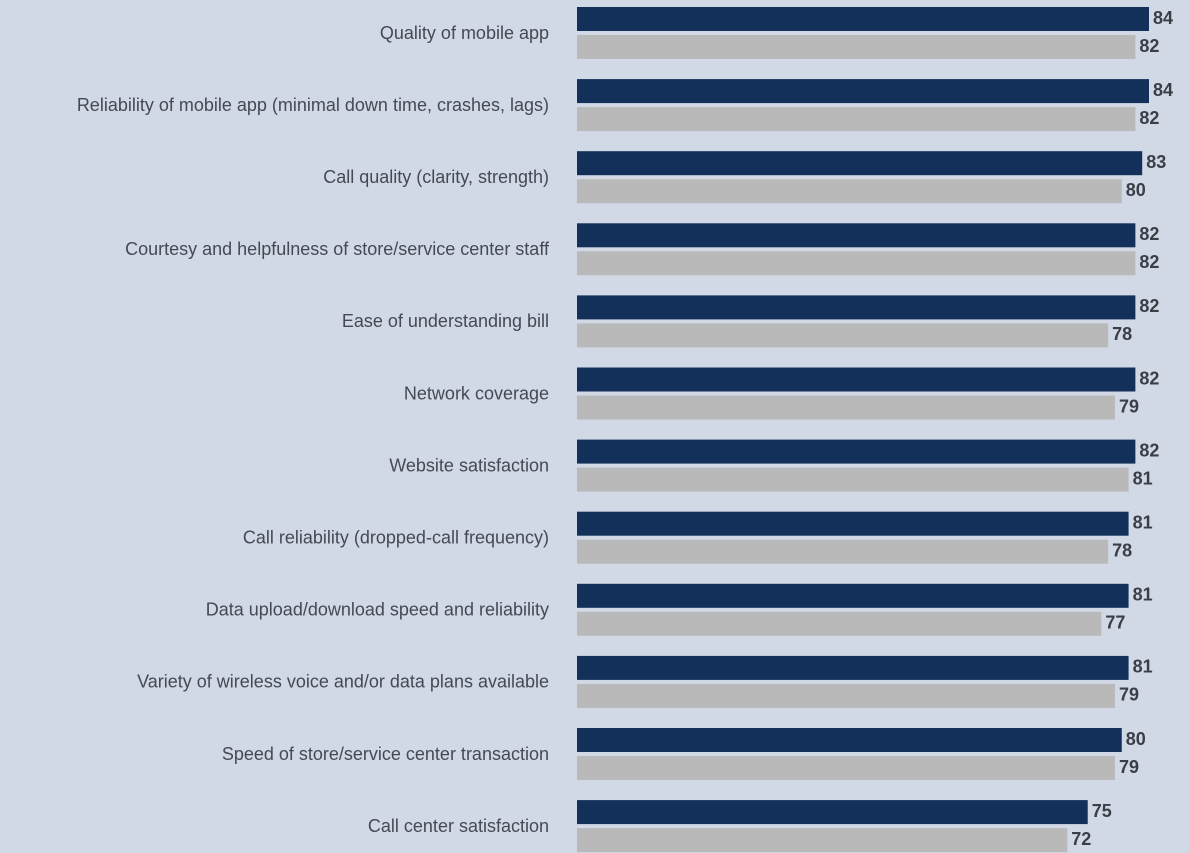 This screenshot has height=853, width=1189. I want to click on category-label: Call center satisfaction, so click(458, 826).